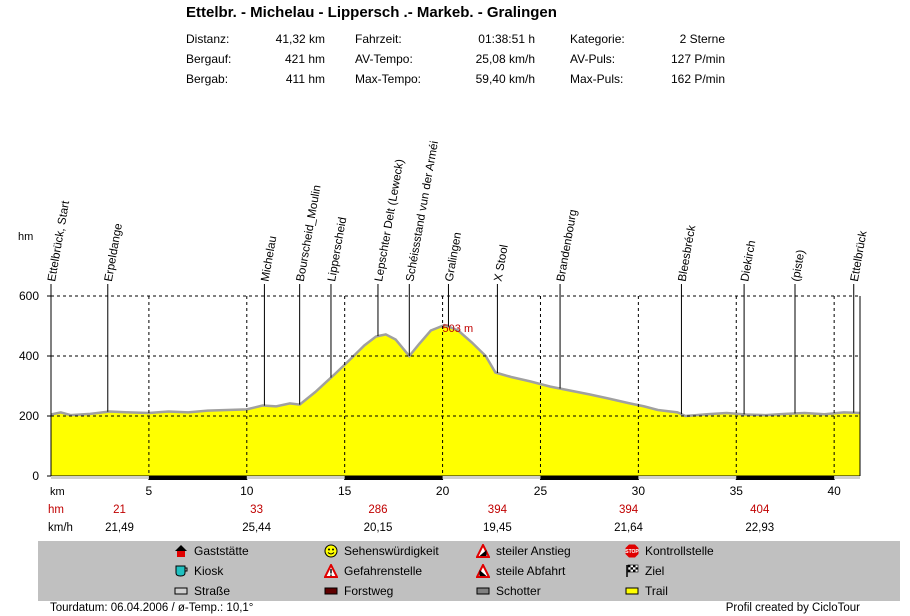  What do you see at coordinates (60, 528) in the screenshot?
I see `row-label-kmh: km/h` at bounding box center [60, 528].